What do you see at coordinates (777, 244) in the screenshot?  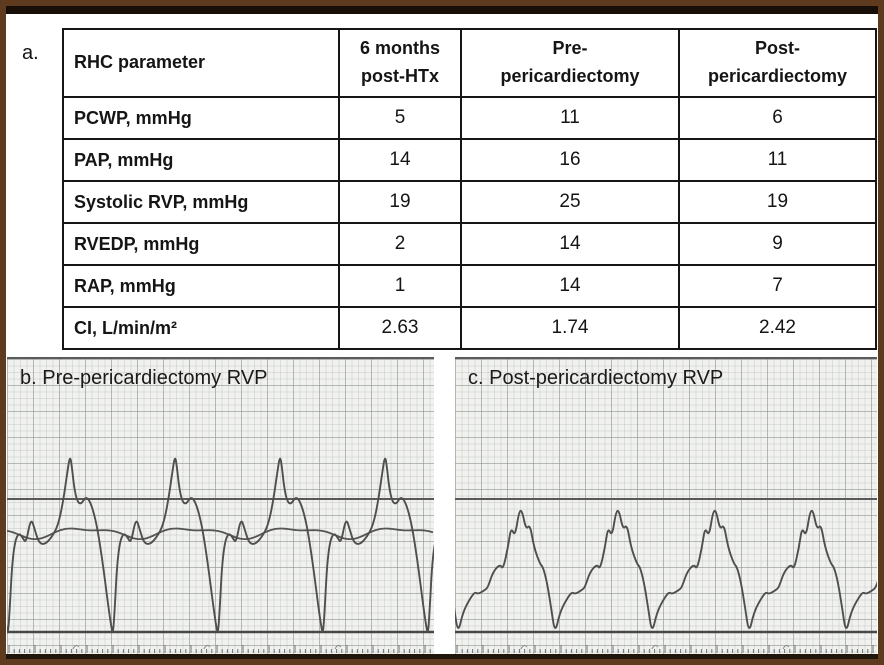 I see `value-cell: 9` at bounding box center [777, 244].